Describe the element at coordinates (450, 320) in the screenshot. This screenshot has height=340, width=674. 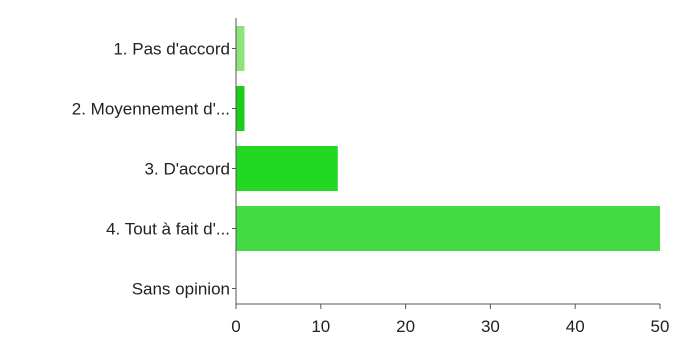
I see `x-ticks-group: 0 10 20 30 40 50` at that location.